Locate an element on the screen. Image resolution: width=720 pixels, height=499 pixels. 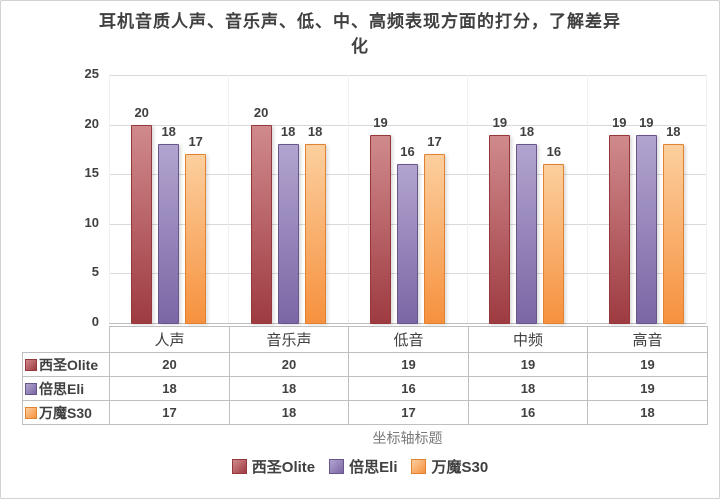
y-tick-label: 25 is located at coordinates (91, 73).